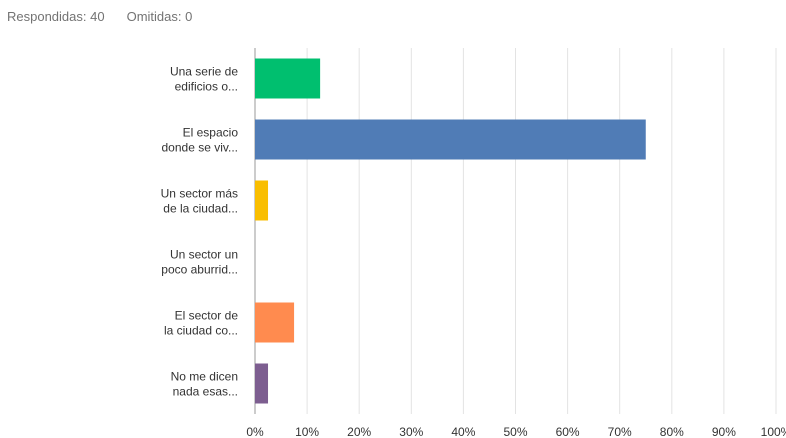 The height and width of the screenshot is (438, 786). What do you see at coordinates (672, 431) in the screenshot?
I see `tick-label: 80%` at bounding box center [672, 431].